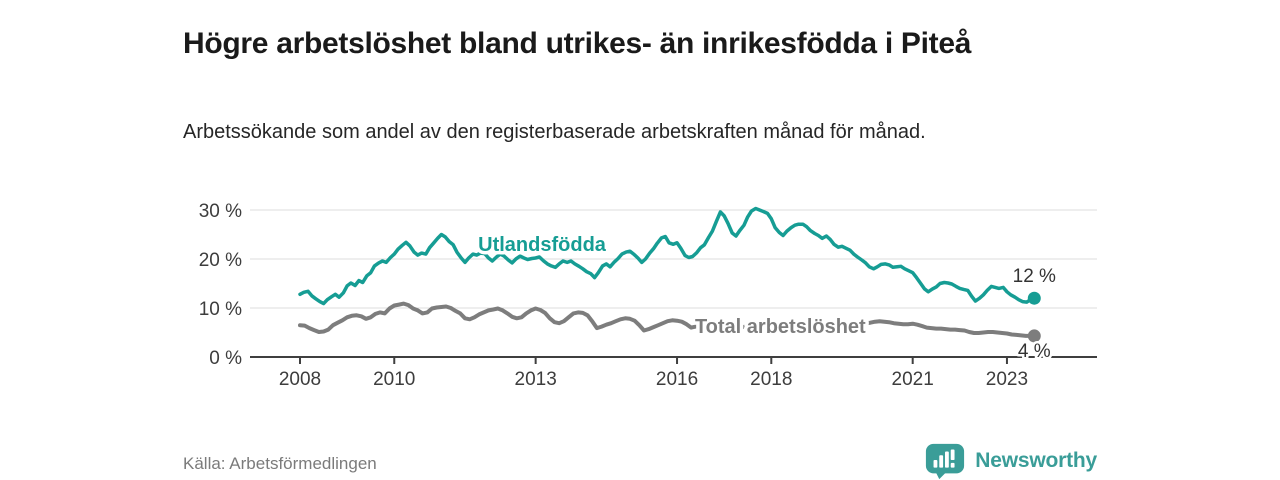 The width and height of the screenshot is (1280, 480). What do you see at coordinates (677, 379) in the screenshot?
I see `x-axis-label-2016: 2016` at bounding box center [677, 379].